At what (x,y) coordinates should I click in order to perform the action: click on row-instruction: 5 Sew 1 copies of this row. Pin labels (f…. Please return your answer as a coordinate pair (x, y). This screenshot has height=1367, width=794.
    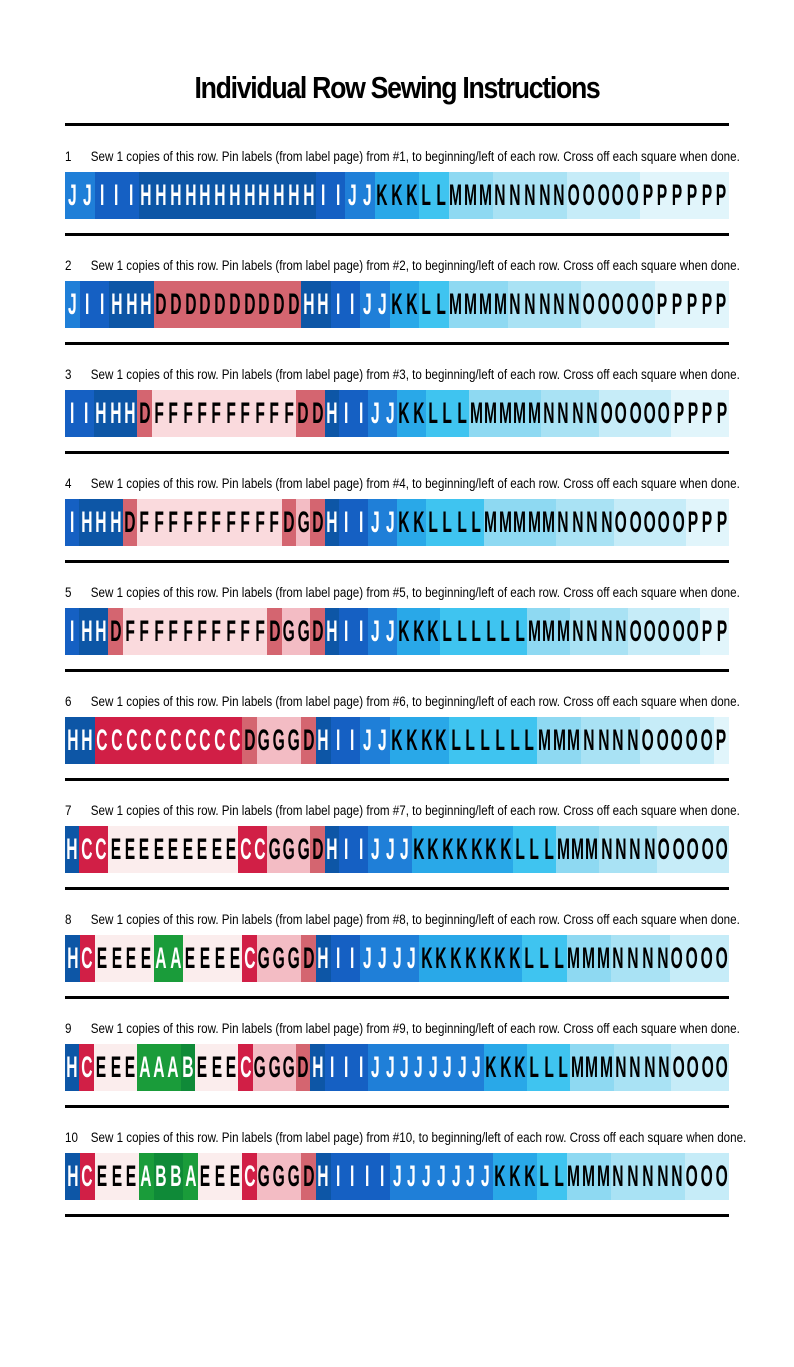
    Looking at the image, I should click on (402, 594).